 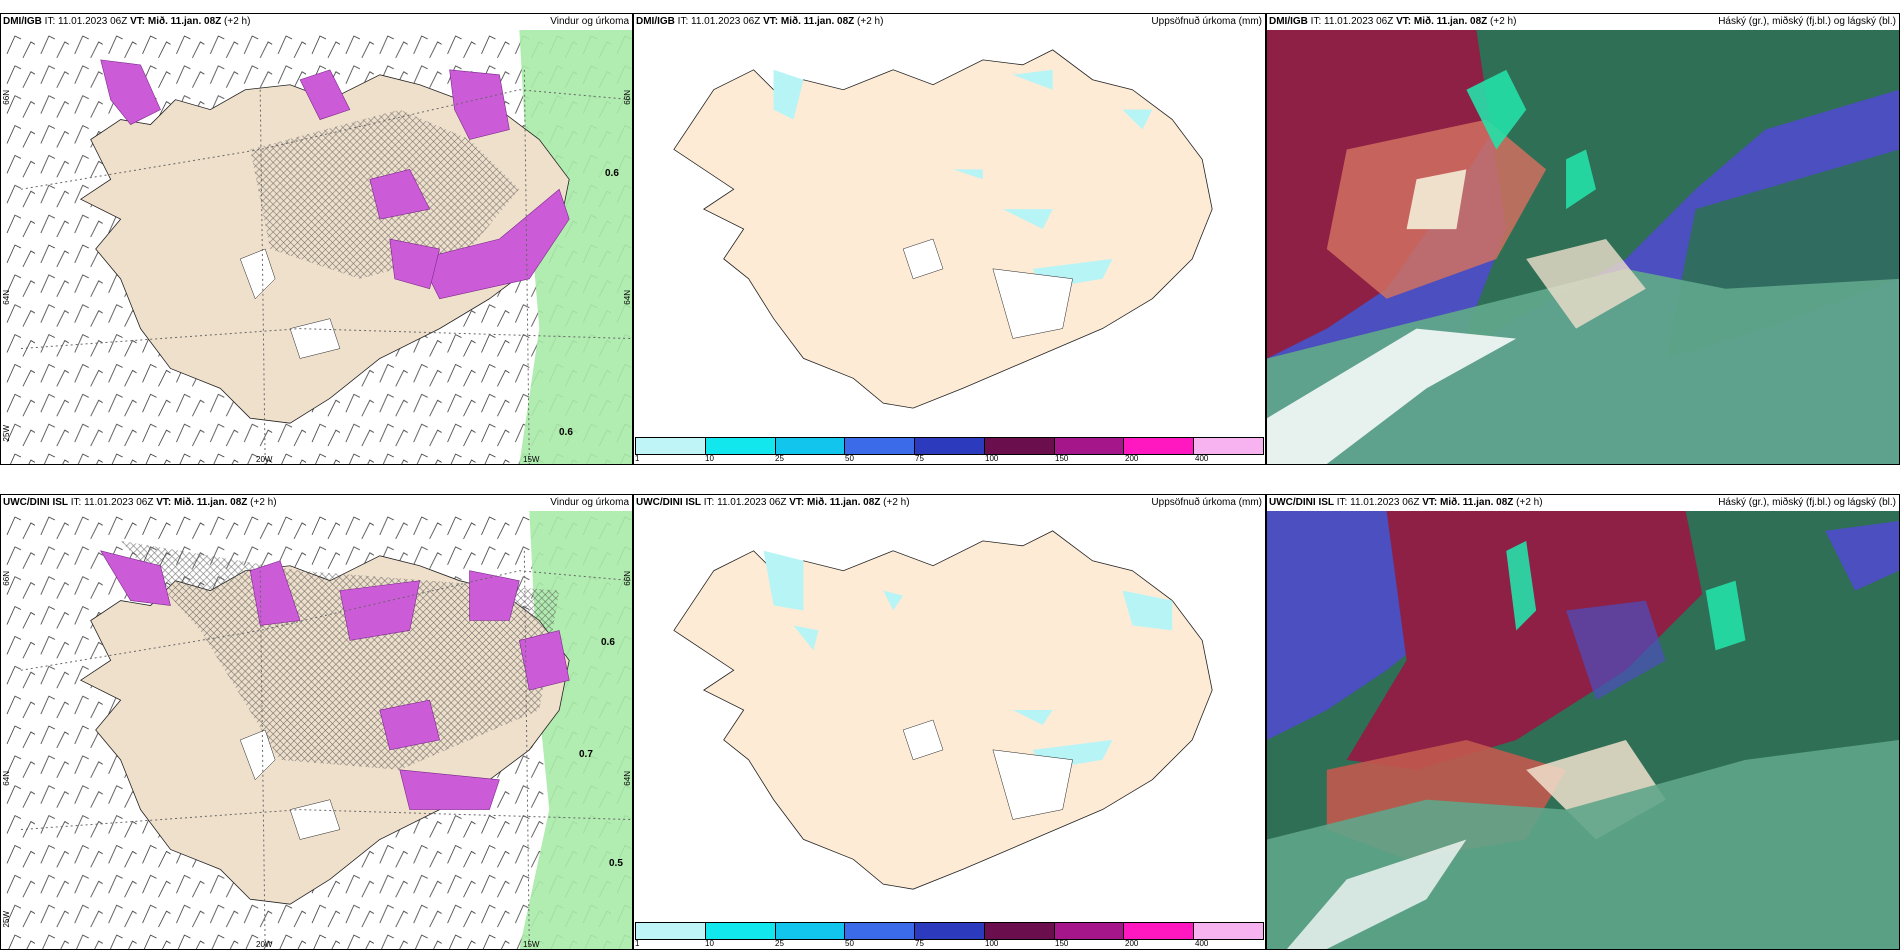 What do you see at coordinates (949, 944) in the screenshot?
I see `colorbar-ticks: 1 10 25 50 75 100 150 200 400` at bounding box center [949, 944].